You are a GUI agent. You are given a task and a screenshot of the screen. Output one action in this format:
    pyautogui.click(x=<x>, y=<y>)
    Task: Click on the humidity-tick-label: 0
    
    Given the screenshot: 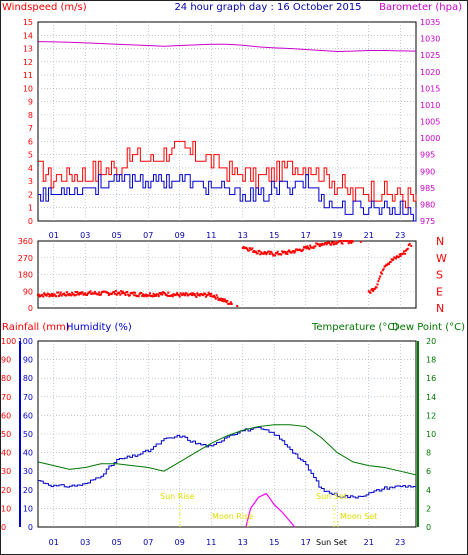 What is the action you would take?
    pyautogui.click(x=30, y=527)
    